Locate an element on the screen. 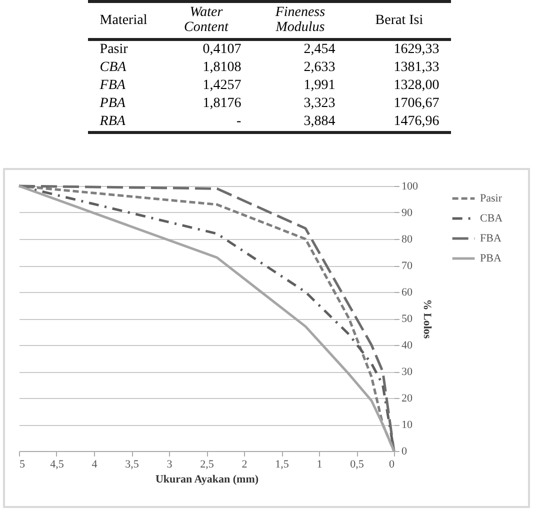 The image size is (539, 522). category-label: RBA is located at coordinates (113, 121).